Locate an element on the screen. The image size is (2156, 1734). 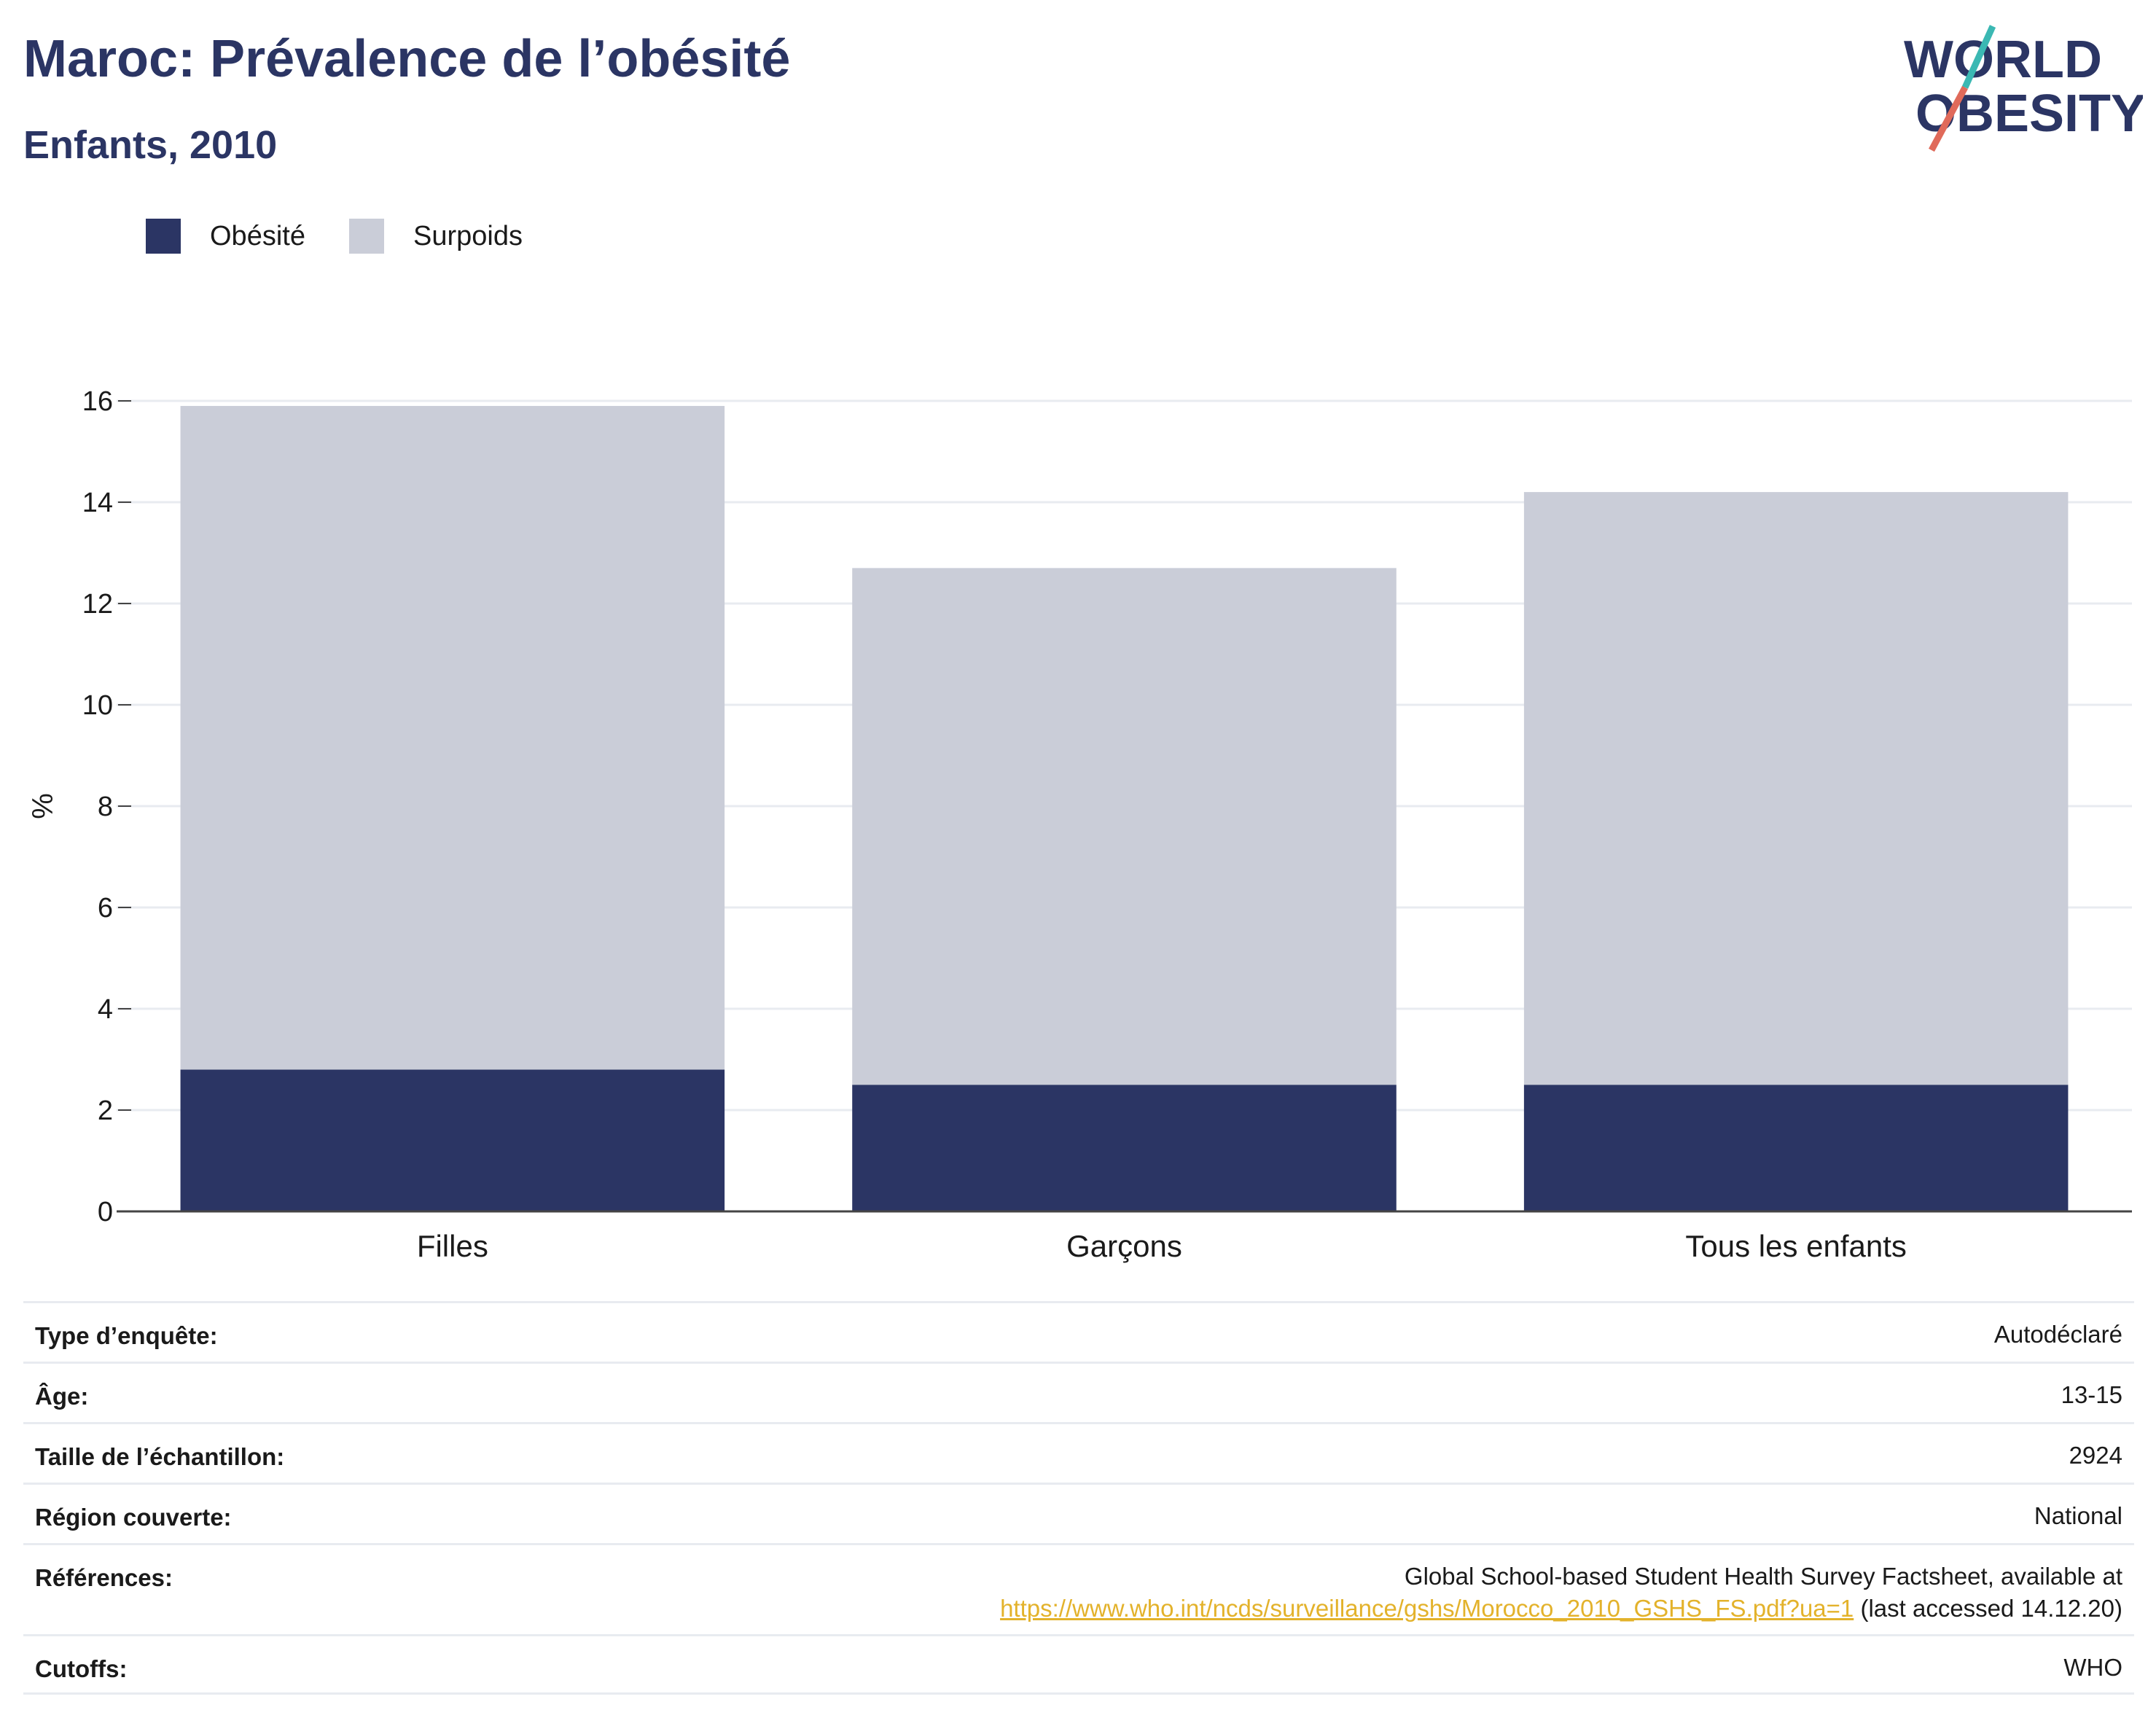
x-tick-label: Garçons is located at coordinates (1124, 1246).